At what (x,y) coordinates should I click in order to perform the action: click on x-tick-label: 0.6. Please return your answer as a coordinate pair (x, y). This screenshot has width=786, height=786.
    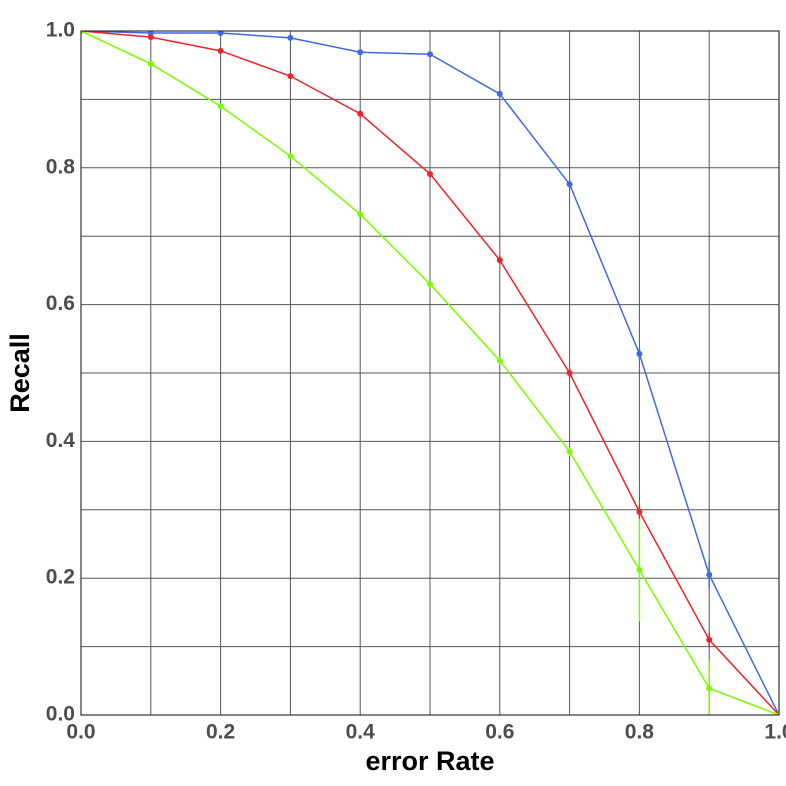
    Looking at the image, I should click on (499, 732).